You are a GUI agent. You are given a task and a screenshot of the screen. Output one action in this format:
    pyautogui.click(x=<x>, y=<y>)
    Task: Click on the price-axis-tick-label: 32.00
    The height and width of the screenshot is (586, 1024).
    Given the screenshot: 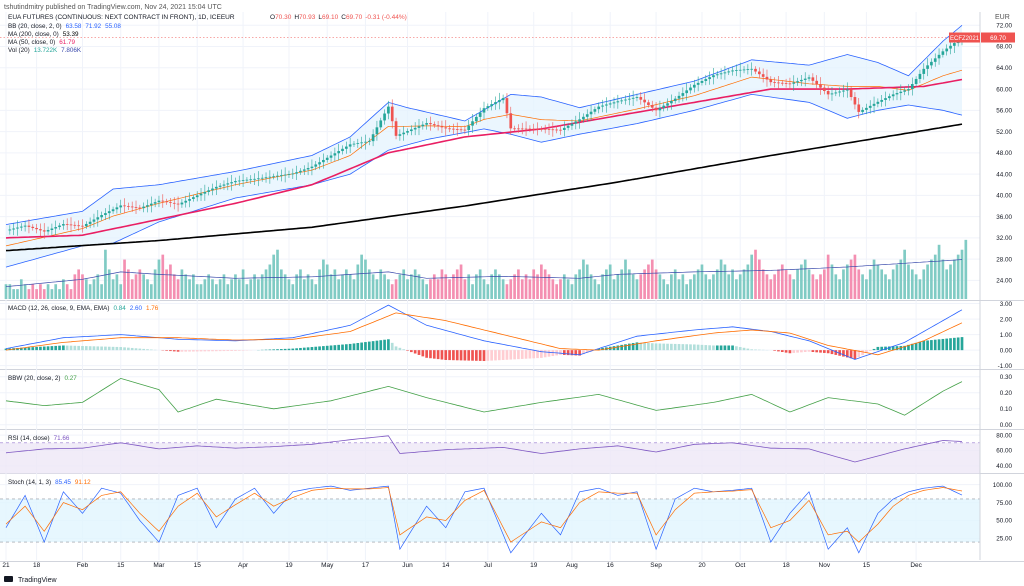 What is the action you would take?
    pyautogui.click(x=1004, y=238)
    